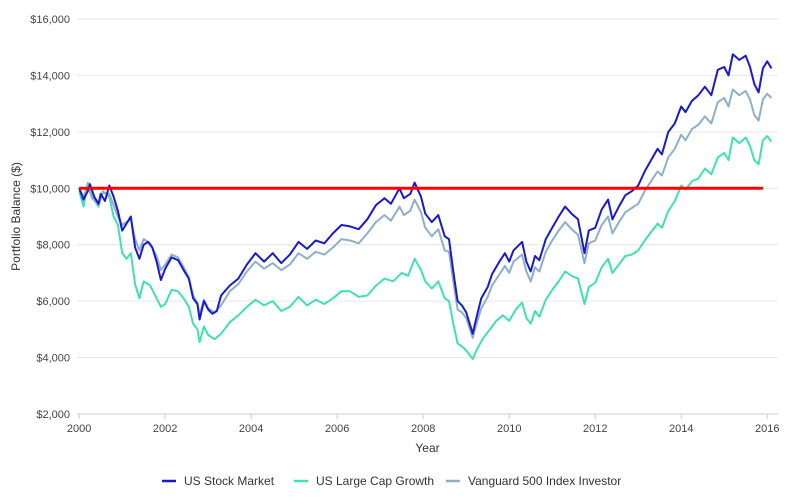 The height and width of the screenshot is (497, 799). What do you see at coordinates (50, 20) in the screenshot?
I see `y-tick-label: $16,000` at bounding box center [50, 20].